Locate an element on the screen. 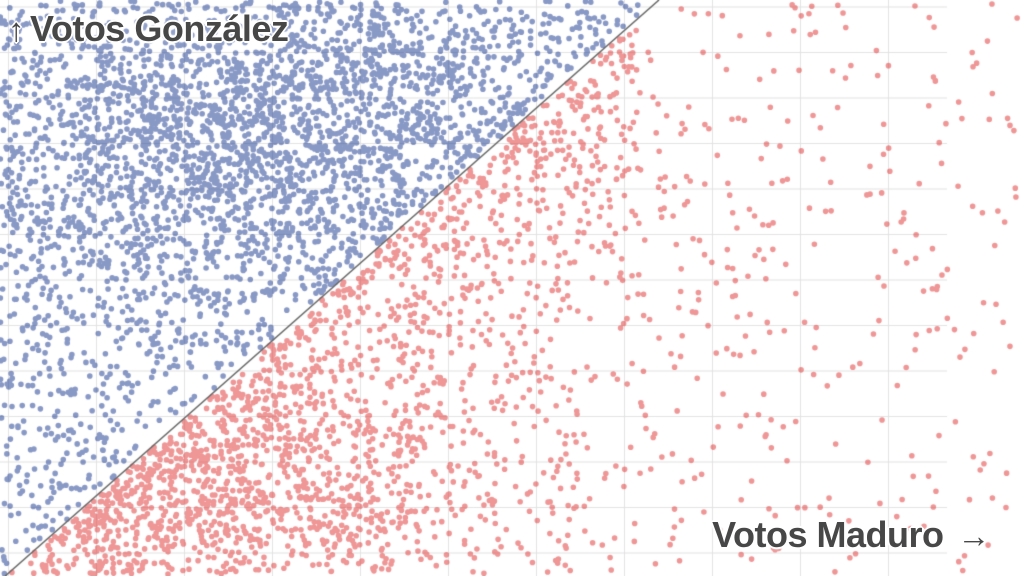 The image size is (1024, 576). x-axis-label: Votos Maduro → is located at coordinates (851, 535).